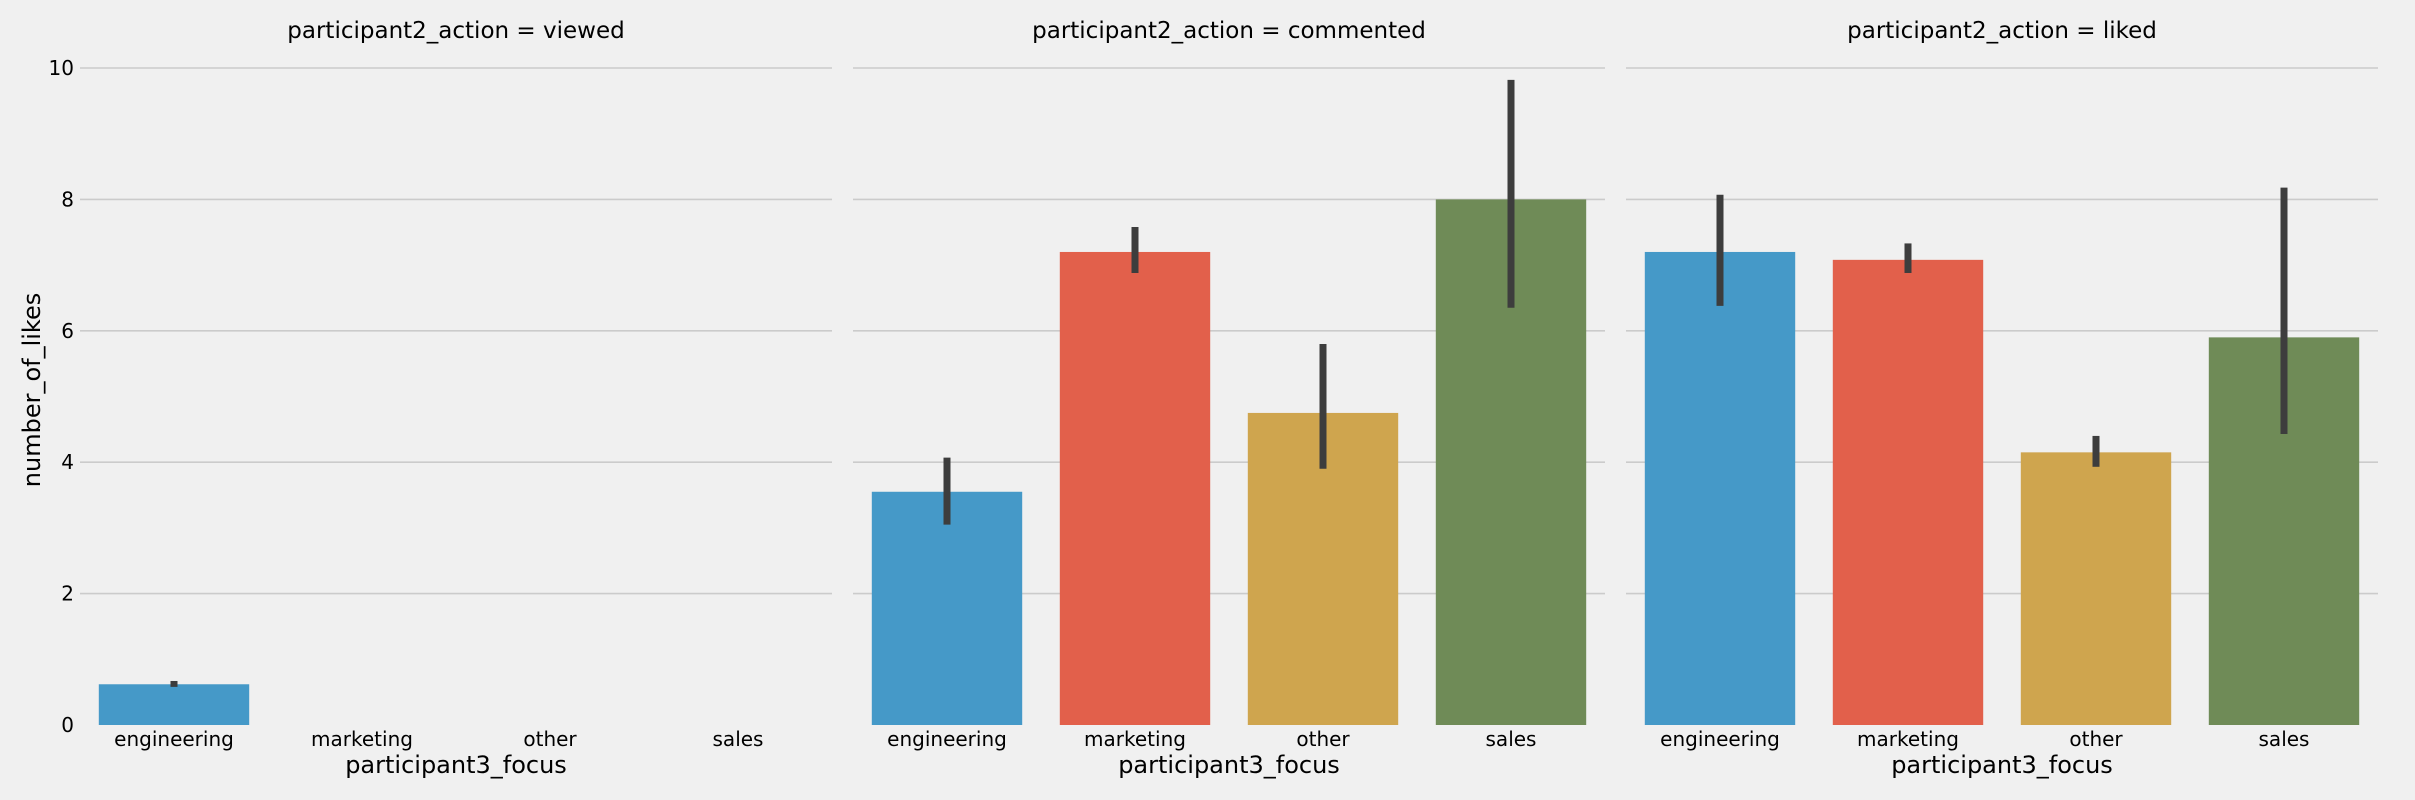 This screenshot has width=2415, height=800. Describe the element at coordinates (67, 594) in the screenshot. I see `y-tick-label: 2` at that location.